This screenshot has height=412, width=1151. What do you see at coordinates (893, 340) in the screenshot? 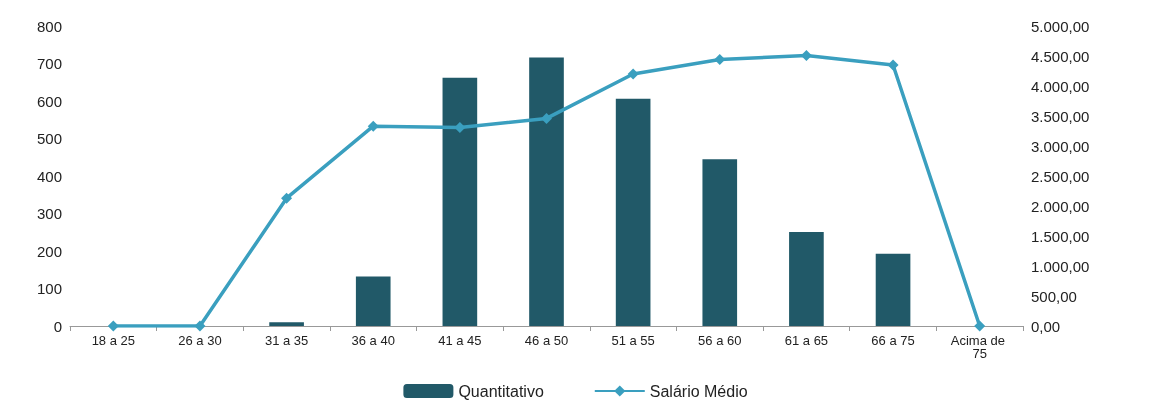
I see `x-tick-label: 66 a 75` at bounding box center [893, 340].